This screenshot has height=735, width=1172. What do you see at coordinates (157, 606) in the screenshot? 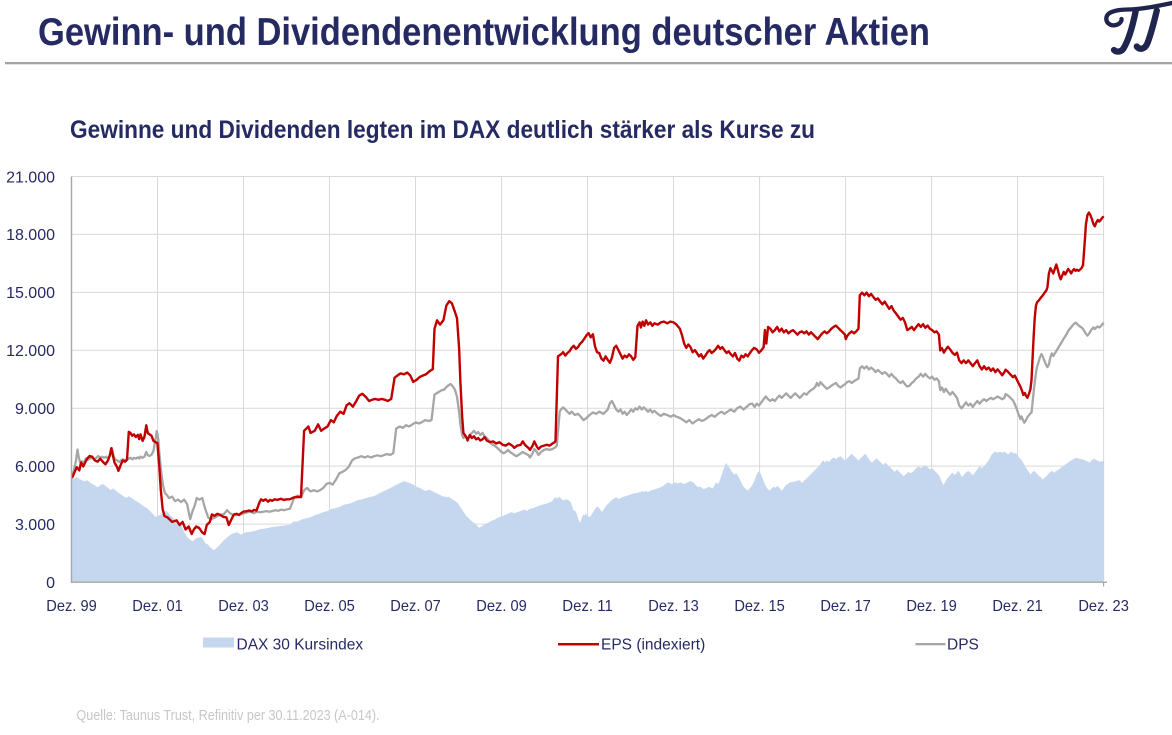
I see `svg-text: Dez. 01` at bounding box center [157, 606].